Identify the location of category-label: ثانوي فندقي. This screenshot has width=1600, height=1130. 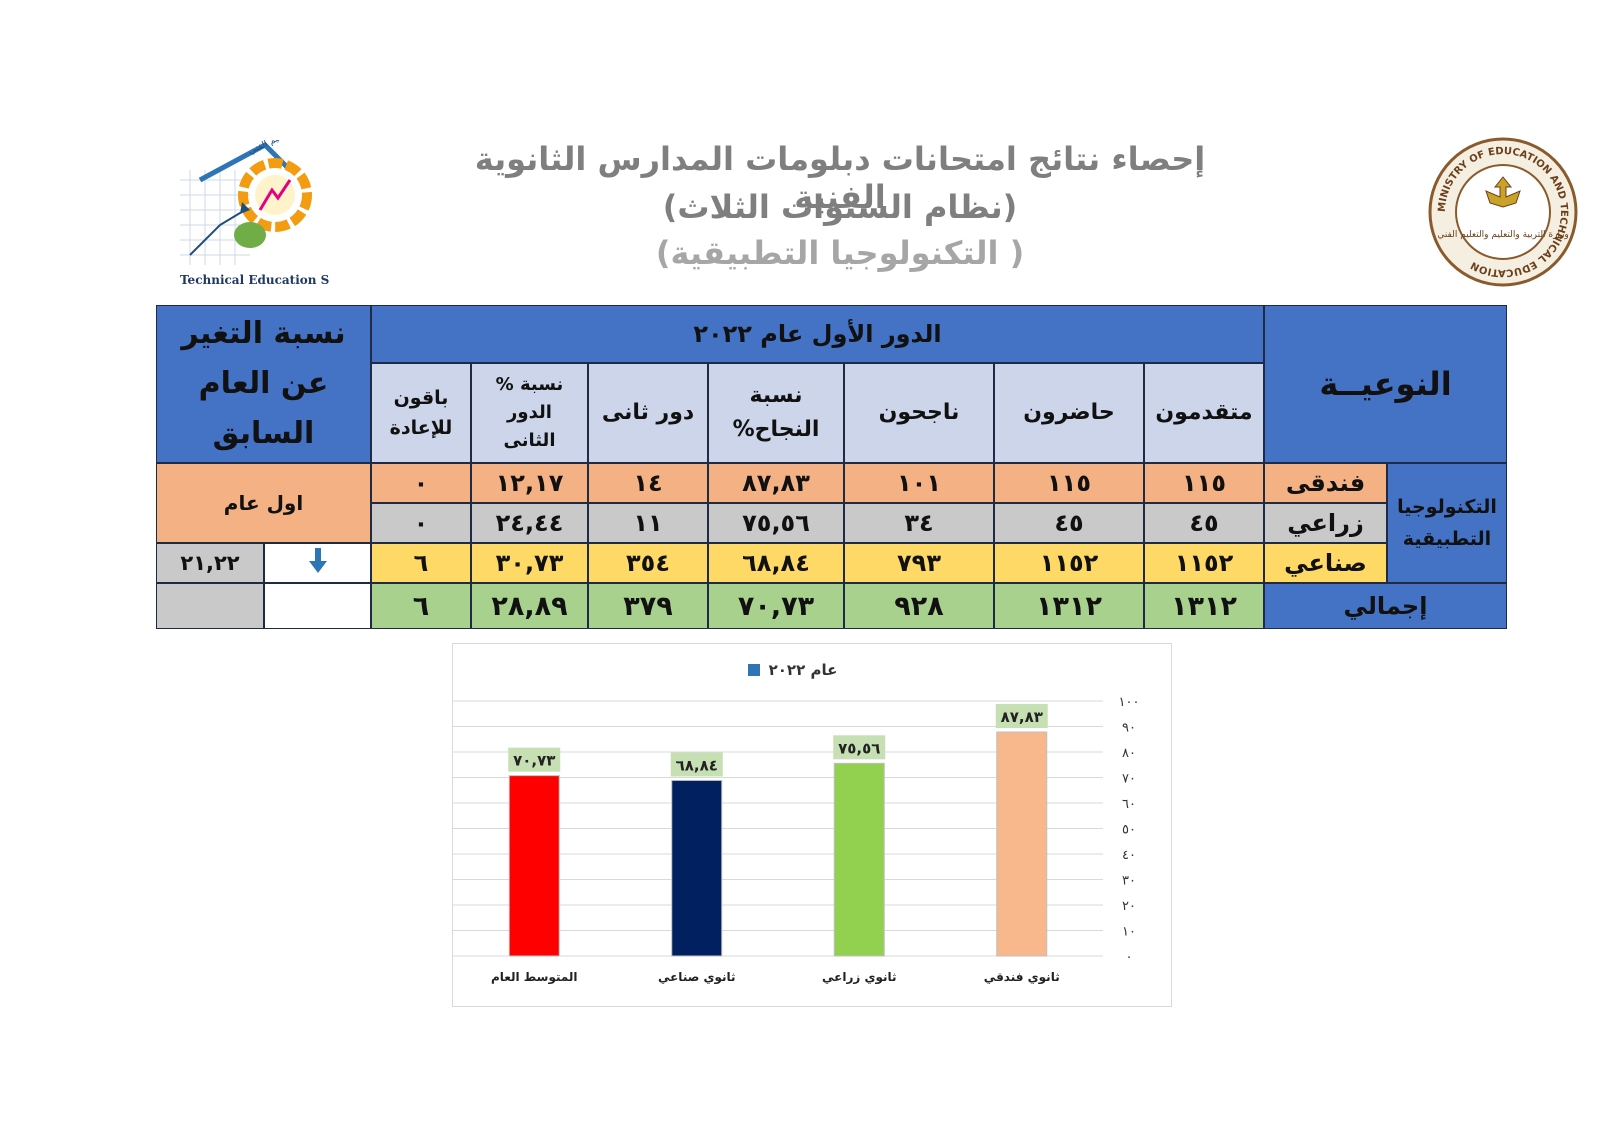
(1022, 977).